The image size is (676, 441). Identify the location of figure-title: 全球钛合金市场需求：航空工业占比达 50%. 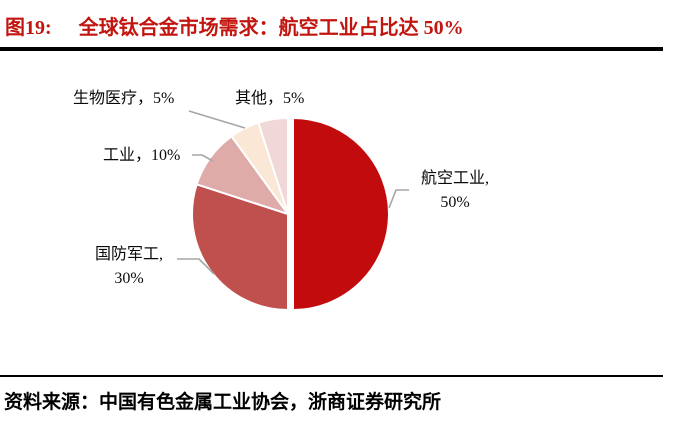
(271, 28).